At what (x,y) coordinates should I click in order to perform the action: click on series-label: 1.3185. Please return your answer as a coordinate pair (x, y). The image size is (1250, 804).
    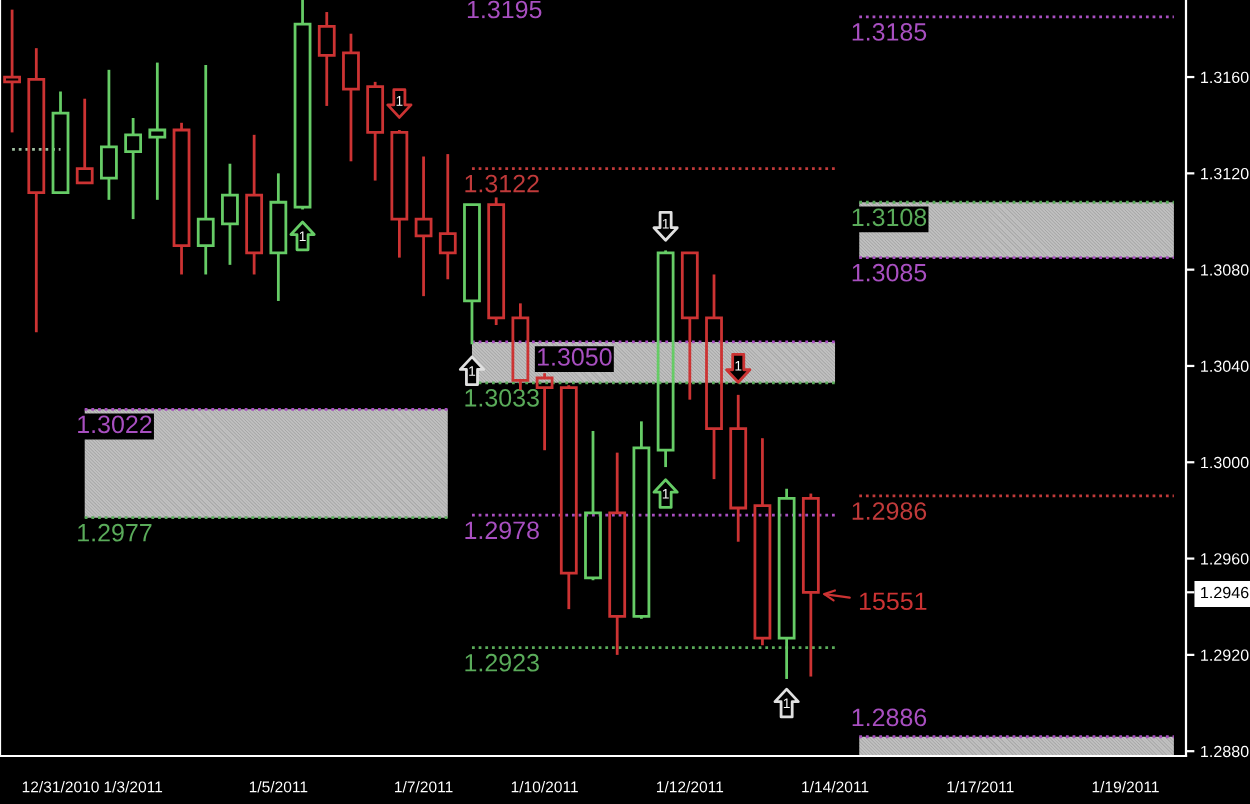
    Looking at the image, I should click on (889, 32).